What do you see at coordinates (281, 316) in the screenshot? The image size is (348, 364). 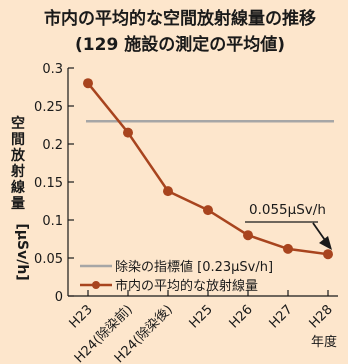 I see `x-tick-label: H27` at bounding box center [281, 316].